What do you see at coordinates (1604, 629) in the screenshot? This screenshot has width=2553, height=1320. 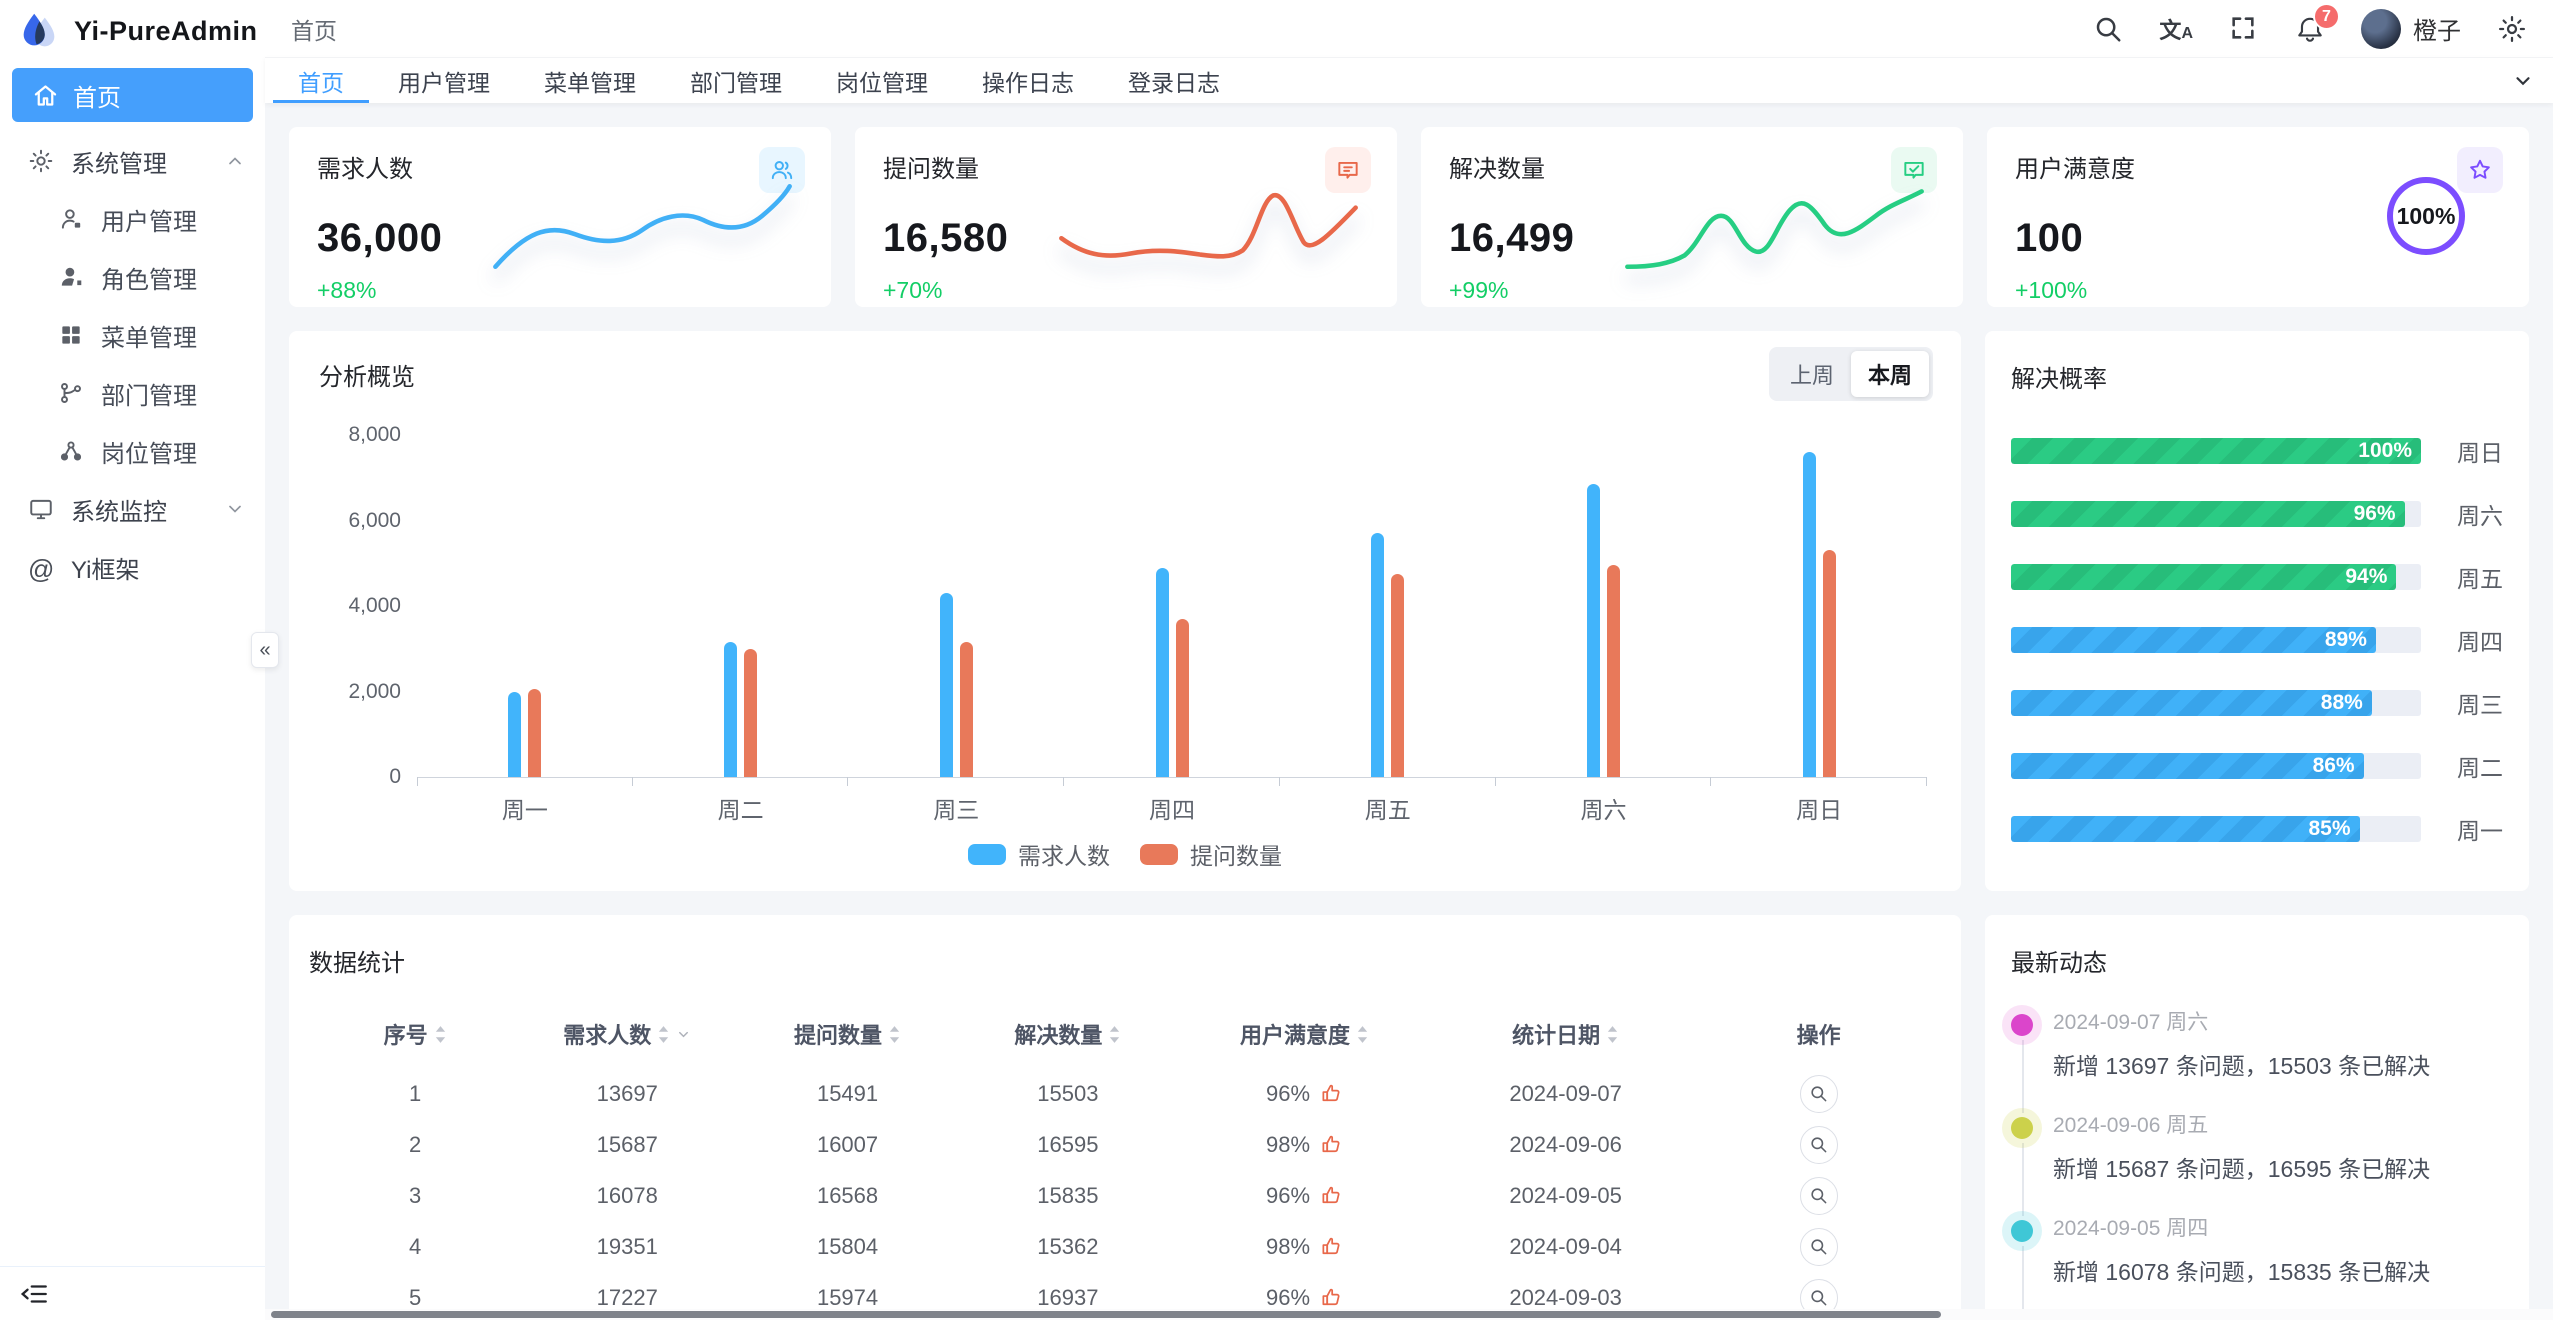 I see `bar-group: 周六` at bounding box center [1604, 629].